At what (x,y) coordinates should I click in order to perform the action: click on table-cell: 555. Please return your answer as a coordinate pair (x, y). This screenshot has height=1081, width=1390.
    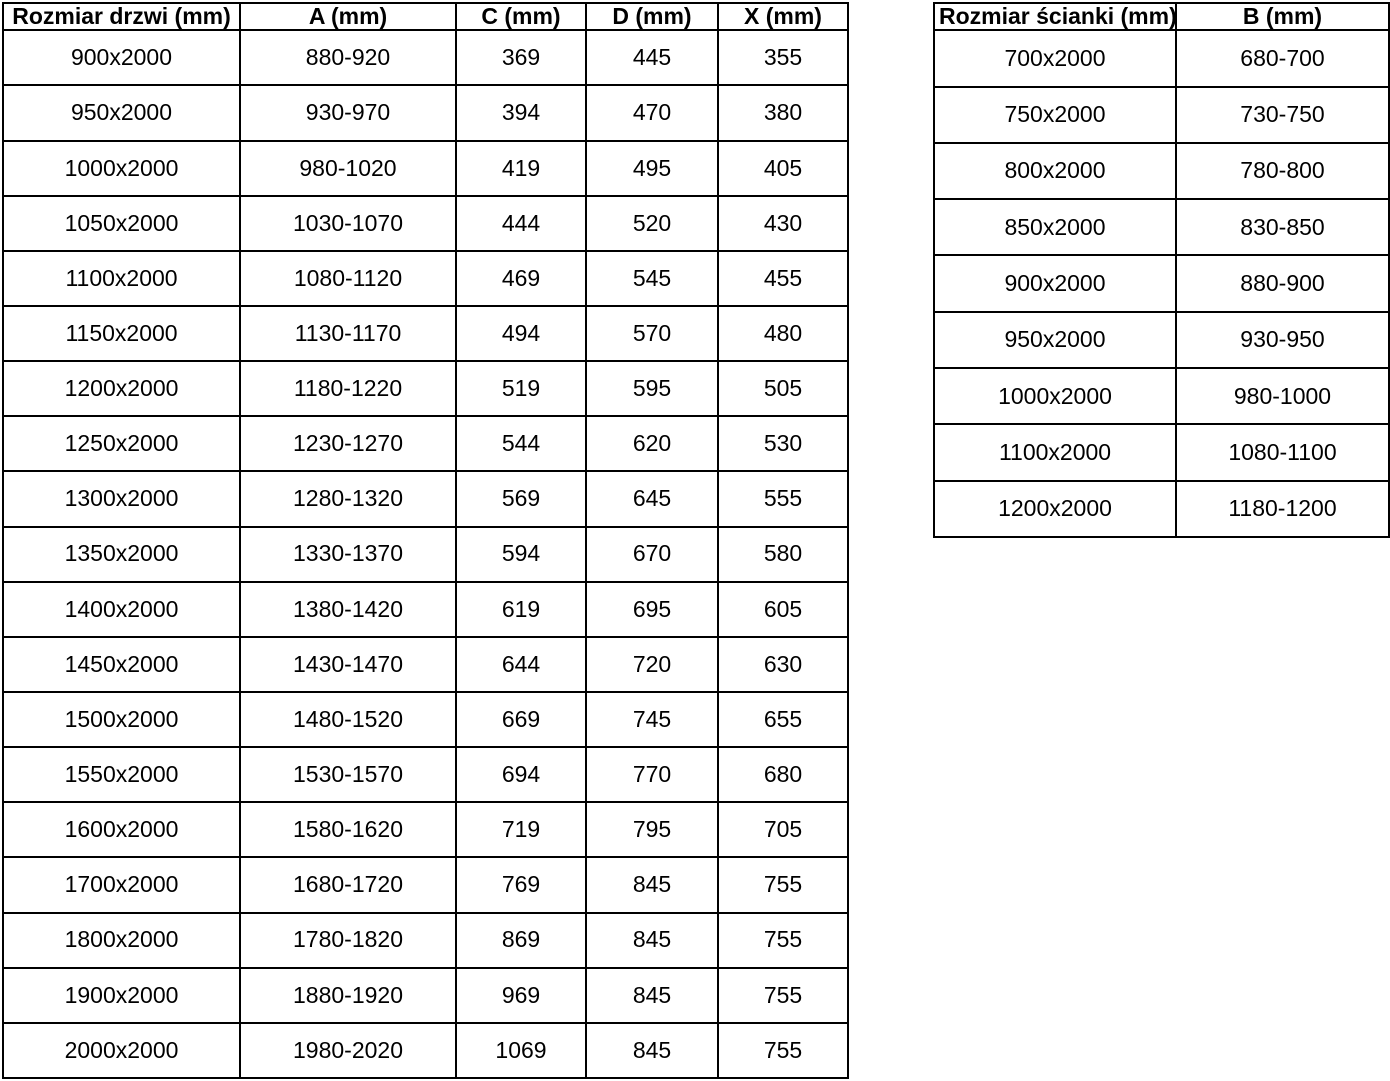
    Looking at the image, I should click on (783, 499).